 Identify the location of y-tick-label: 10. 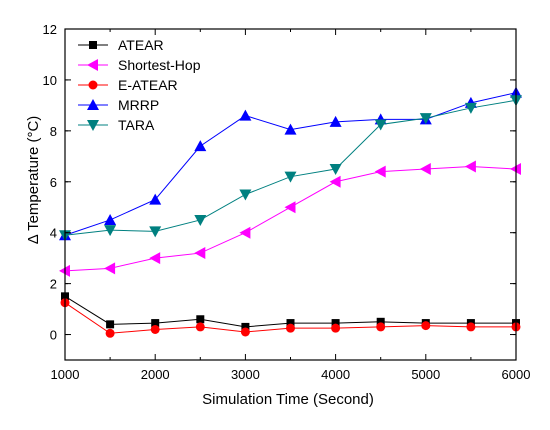
(50, 80).